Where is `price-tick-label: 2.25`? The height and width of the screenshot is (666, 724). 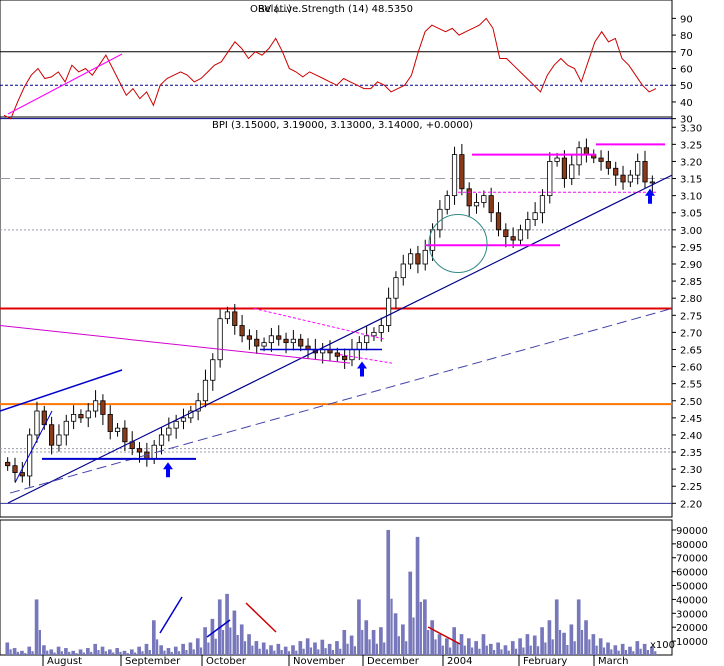
price-tick-label: 2.25 is located at coordinates (691, 487).